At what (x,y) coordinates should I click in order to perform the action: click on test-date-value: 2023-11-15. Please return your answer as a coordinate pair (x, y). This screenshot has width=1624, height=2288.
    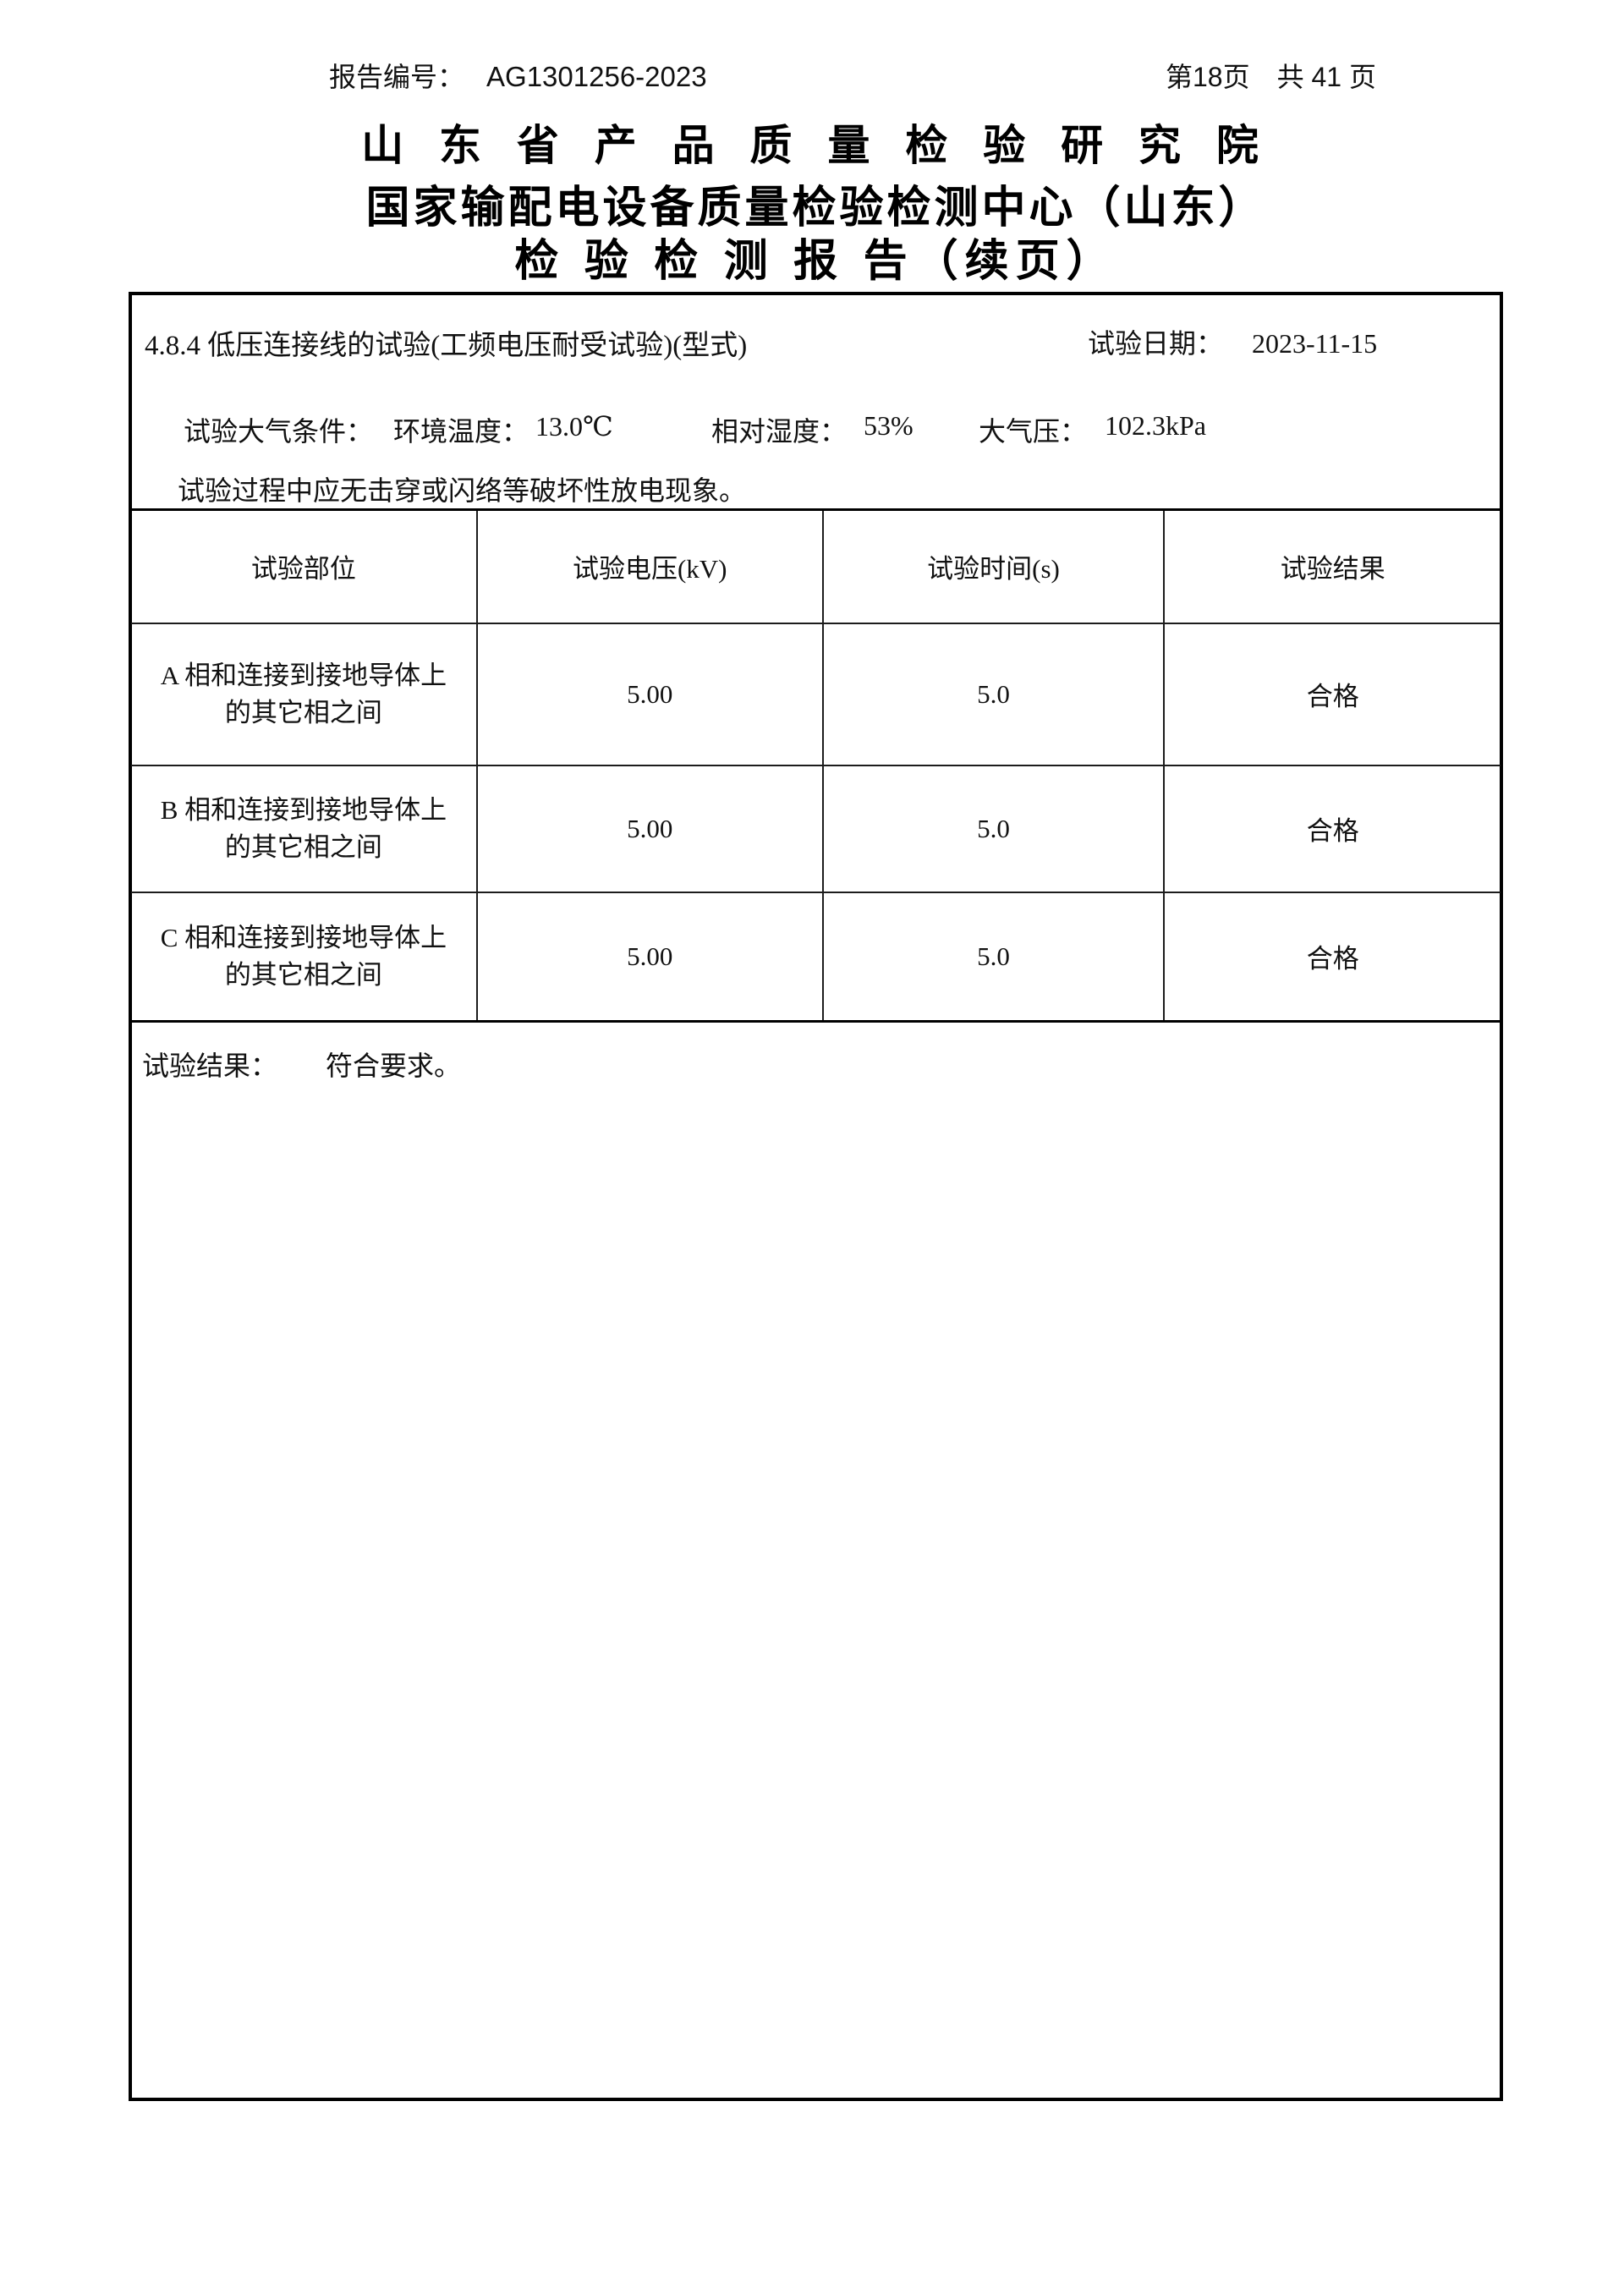
    Looking at the image, I should click on (1315, 343).